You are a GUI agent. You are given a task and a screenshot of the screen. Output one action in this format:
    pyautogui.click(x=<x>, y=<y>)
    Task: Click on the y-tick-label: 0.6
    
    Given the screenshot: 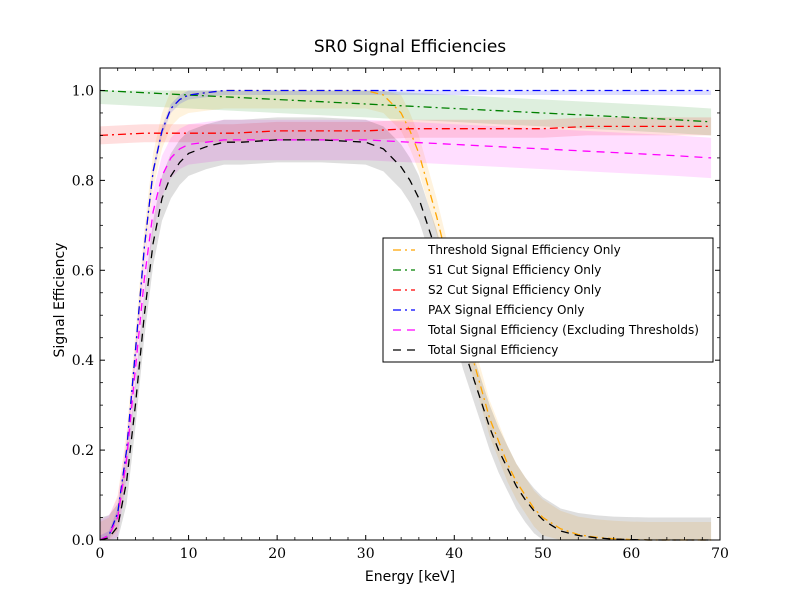 What is the action you would take?
    pyautogui.click(x=83, y=271)
    